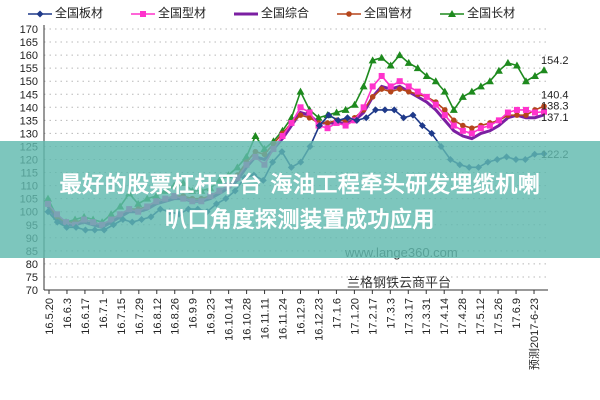 The width and height of the screenshot is (600, 400). What do you see at coordinates (86, 316) in the screenshot?
I see `x-tick-label: 16.6.17` at bounding box center [86, 316].